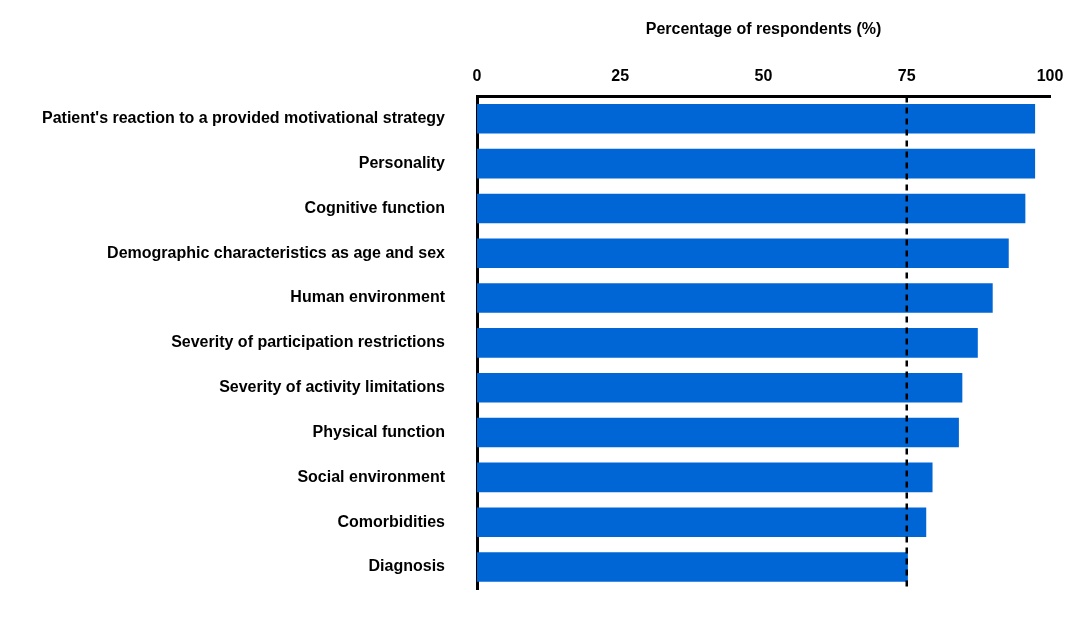  I want to click on y-tick-label: Comorbidities, so click(391, 521).